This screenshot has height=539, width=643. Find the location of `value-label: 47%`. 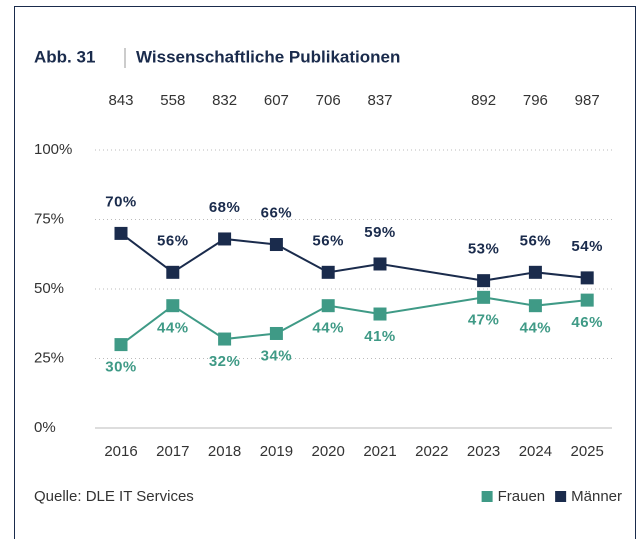

value-label: 47% is located at coordinates (484, 319).